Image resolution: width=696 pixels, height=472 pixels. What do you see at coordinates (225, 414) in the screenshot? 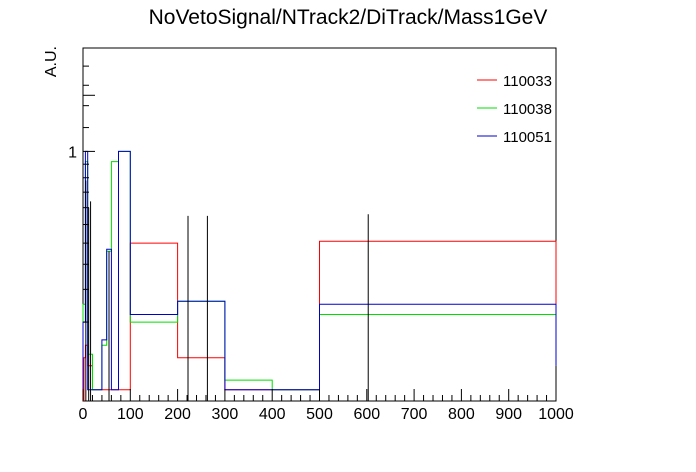
I see `x-tick-label: 300` at bounding box center [225, 414].